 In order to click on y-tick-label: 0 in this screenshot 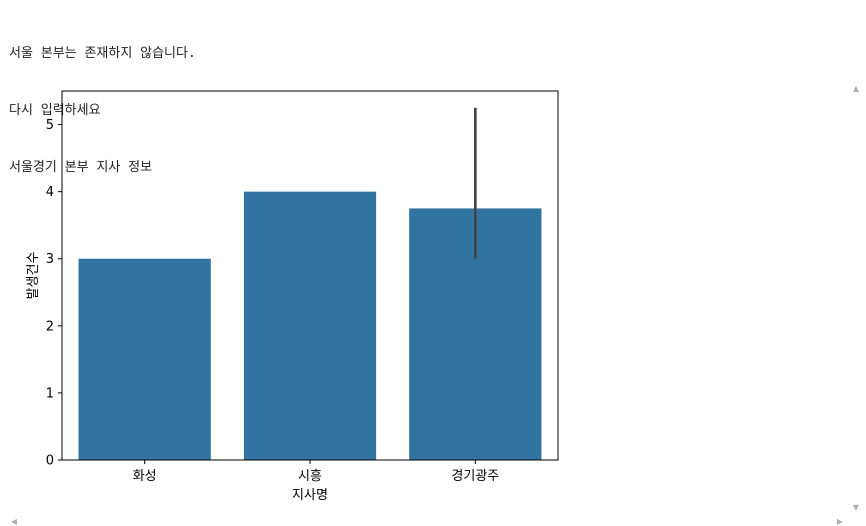, I will do `click(50, 461)`.